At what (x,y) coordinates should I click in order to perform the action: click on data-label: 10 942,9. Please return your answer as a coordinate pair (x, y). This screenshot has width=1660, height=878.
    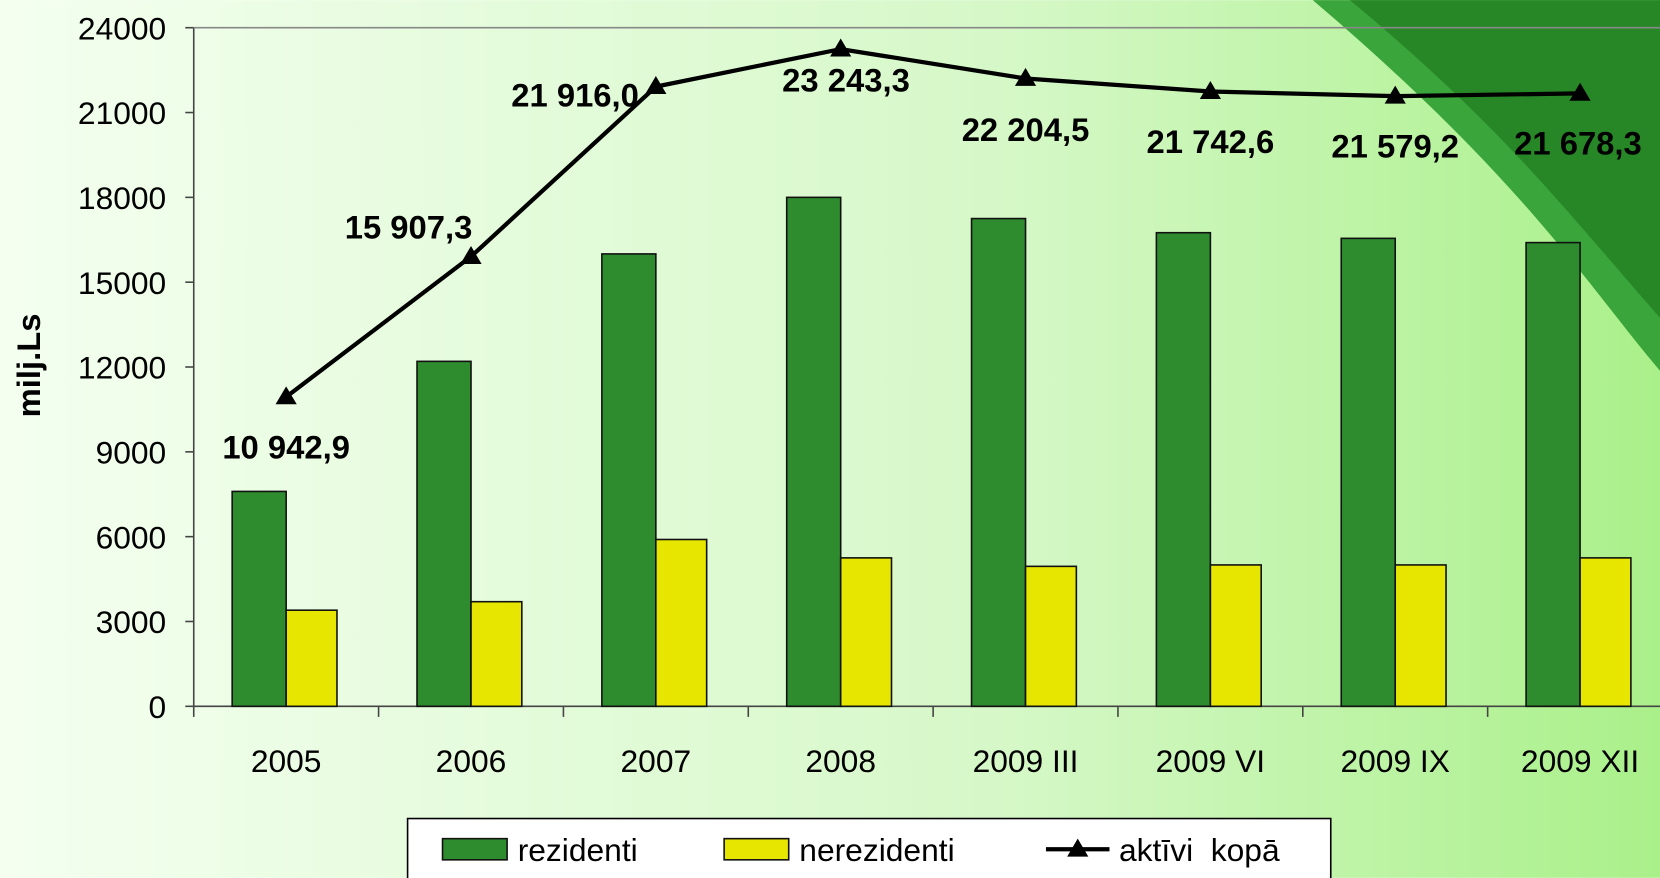
    Looking at the image, I should click on (286, 446).